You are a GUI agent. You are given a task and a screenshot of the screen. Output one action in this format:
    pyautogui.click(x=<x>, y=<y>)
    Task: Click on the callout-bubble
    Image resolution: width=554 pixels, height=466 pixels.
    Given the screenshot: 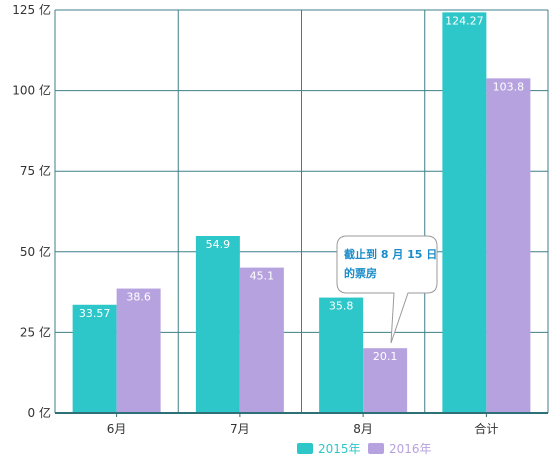 What is the action you would take?
    pyautogui.click(x=387, y=289)
    